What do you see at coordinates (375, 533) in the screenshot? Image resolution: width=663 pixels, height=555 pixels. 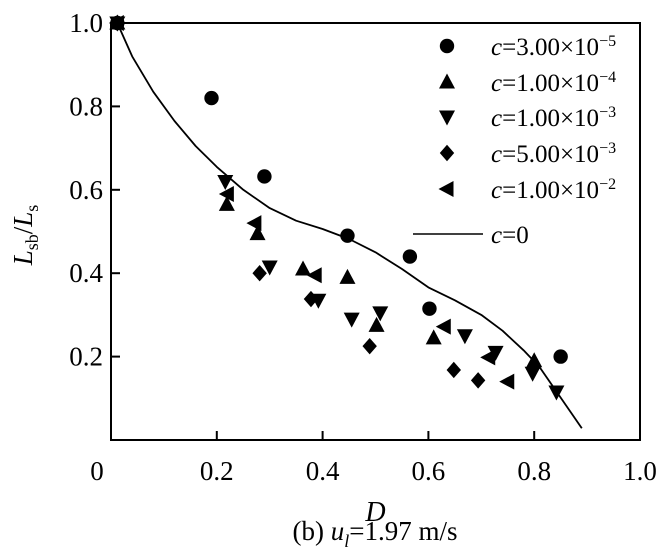 I see `figure-caption: (b) ul=1.97 m/s` at bounding box center [375, 533].